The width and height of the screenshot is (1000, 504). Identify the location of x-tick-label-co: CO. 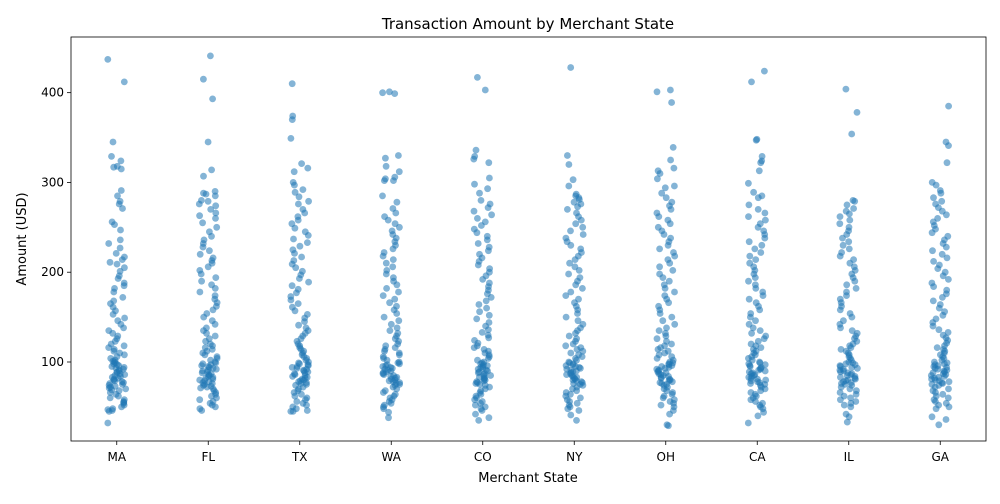
(483, 457).